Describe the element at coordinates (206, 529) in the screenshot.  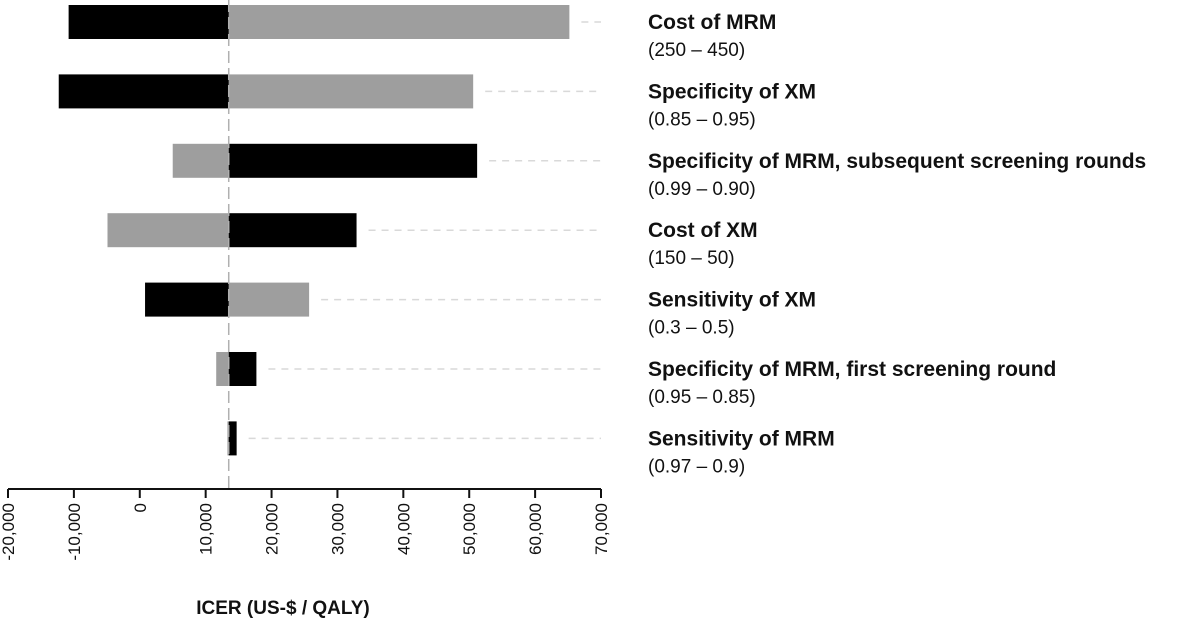
I see `x-tick-label: 10,000` at that location.